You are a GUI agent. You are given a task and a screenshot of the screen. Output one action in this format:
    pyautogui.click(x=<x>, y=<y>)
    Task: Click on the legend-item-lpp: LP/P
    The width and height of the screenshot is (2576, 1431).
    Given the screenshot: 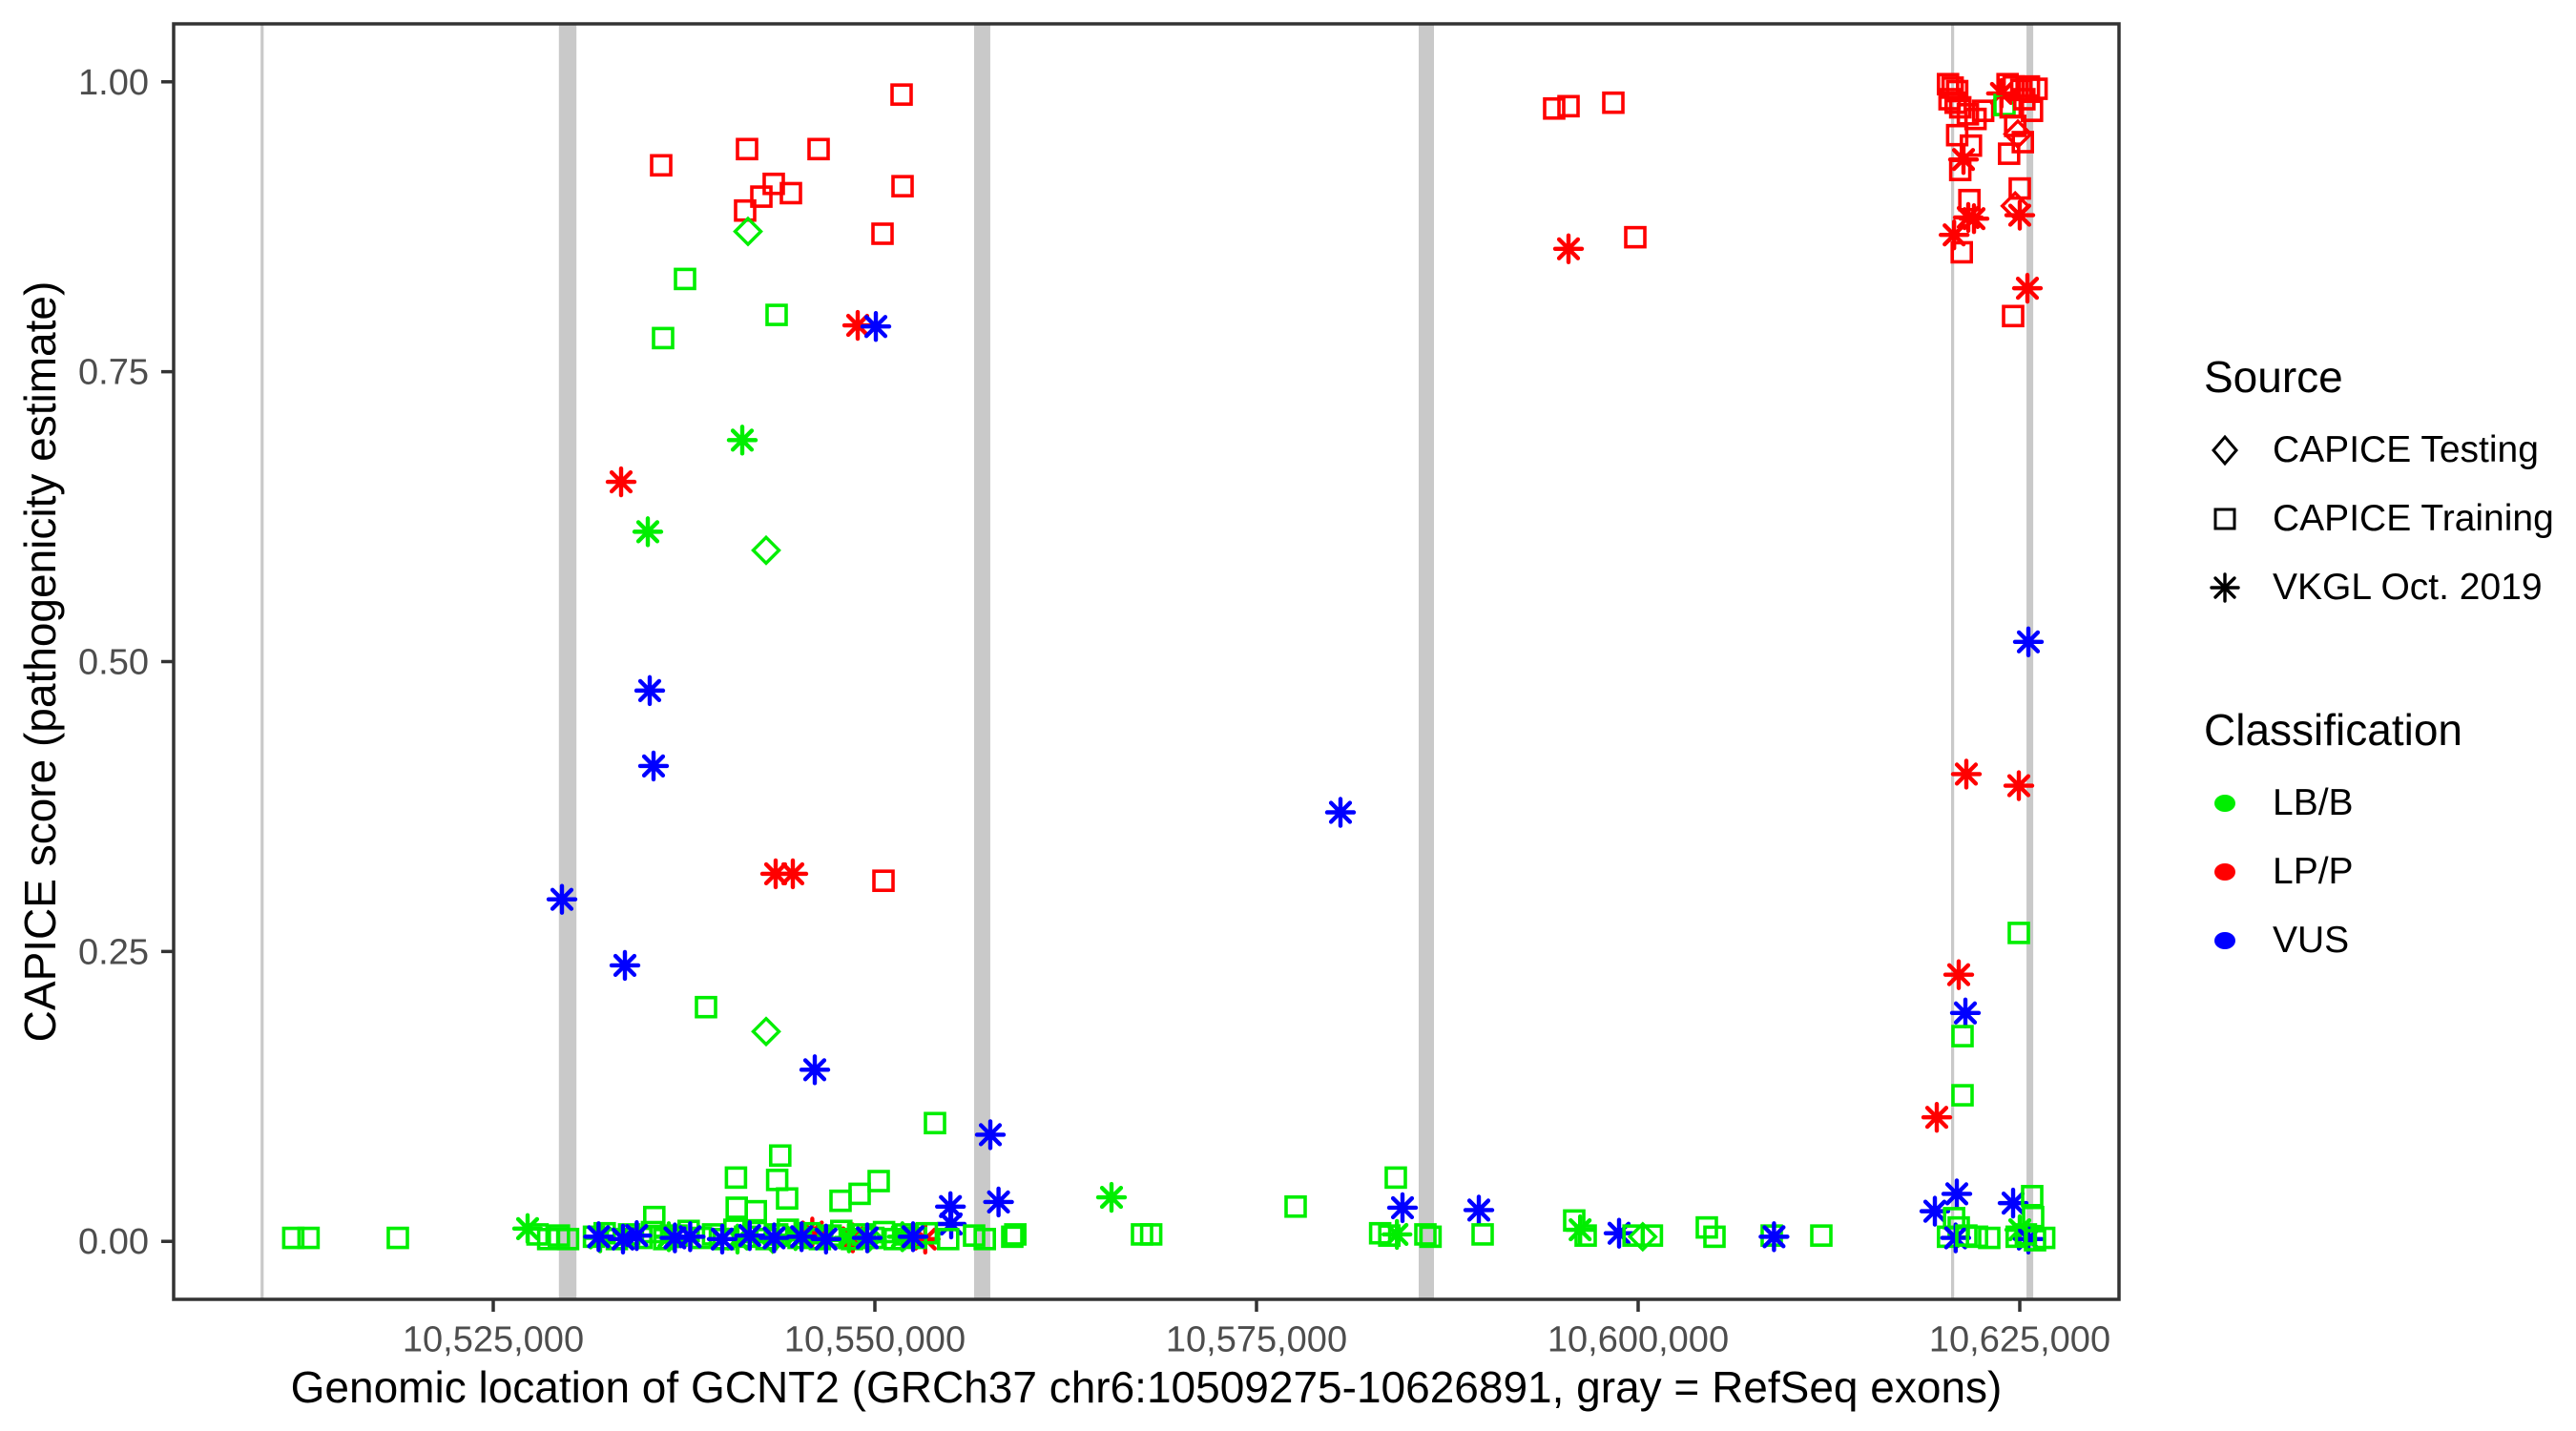 What is the action you would take?
    pyautogui.click(x=2390, y=872)
    